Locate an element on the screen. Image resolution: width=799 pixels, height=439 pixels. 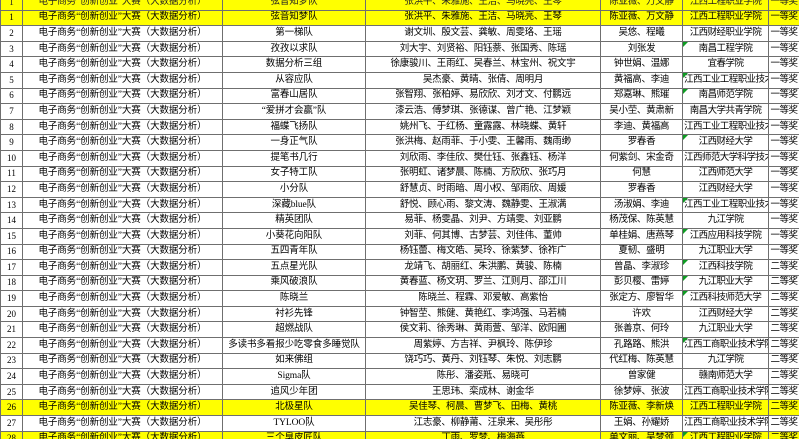
cell-ins: 曾家健 is located at coordinates (641, 376).